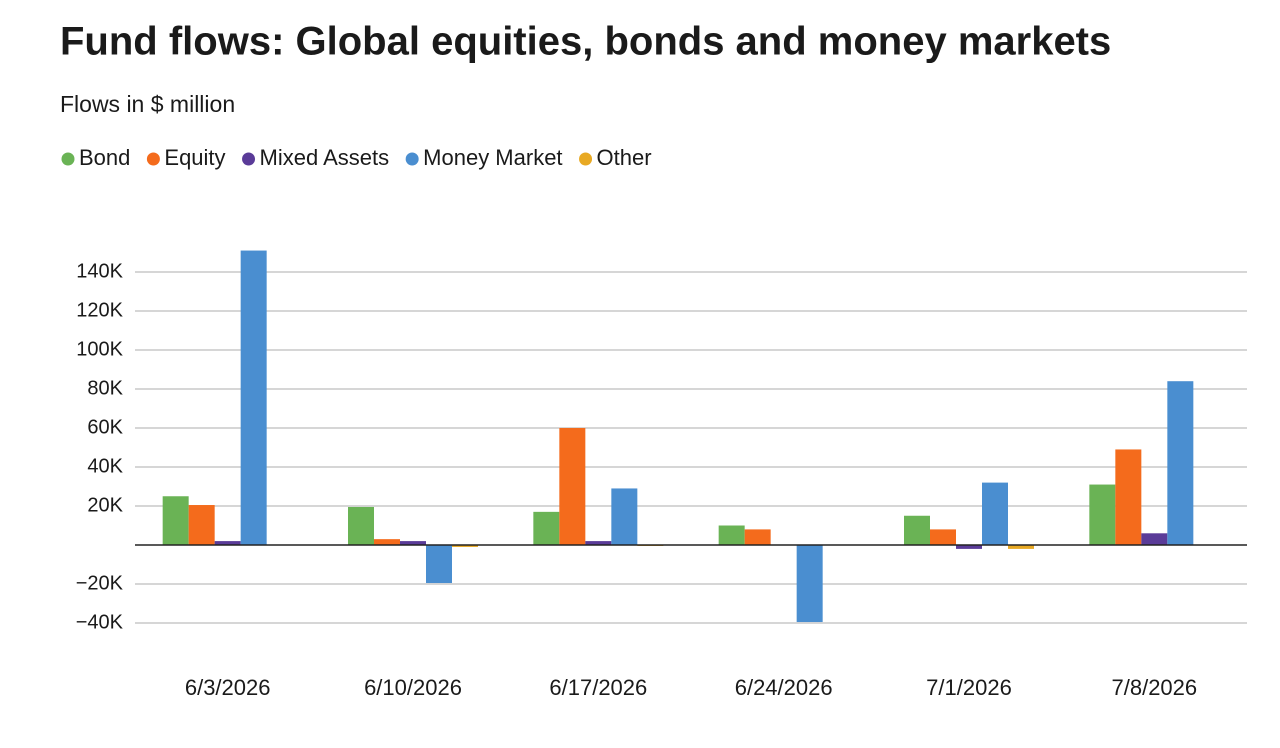  What do you see at coordinates (228, 687) in the screenshot?
I see `x-tick-label: 6/3/2026` at bounding box center [228, 687].